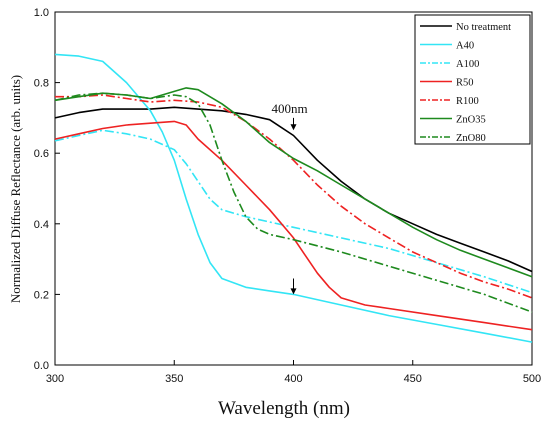  I want to click on legend-label: No treatment, so click(483, 27).